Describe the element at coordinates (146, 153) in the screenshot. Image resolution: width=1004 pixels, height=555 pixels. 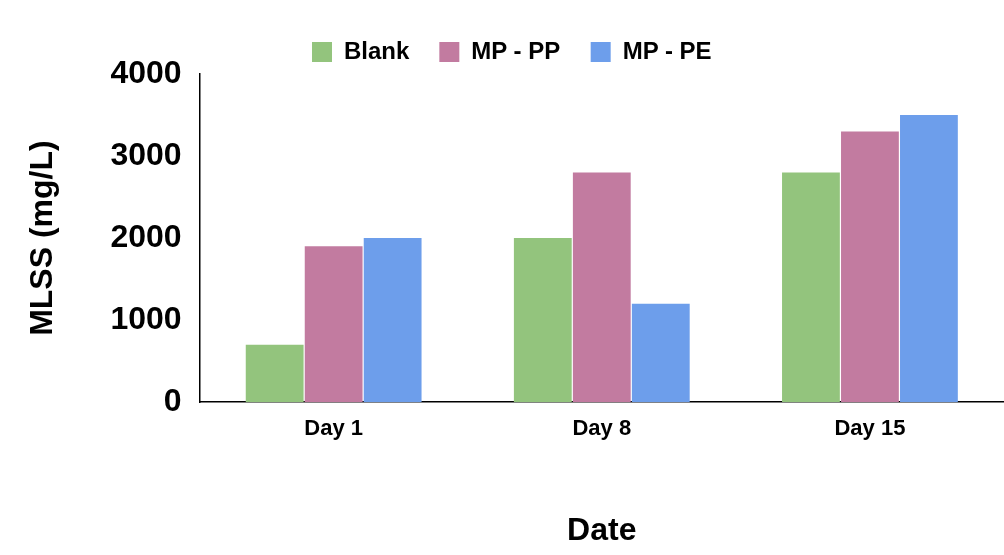
I see `y-tick-label: 3000` at that location.